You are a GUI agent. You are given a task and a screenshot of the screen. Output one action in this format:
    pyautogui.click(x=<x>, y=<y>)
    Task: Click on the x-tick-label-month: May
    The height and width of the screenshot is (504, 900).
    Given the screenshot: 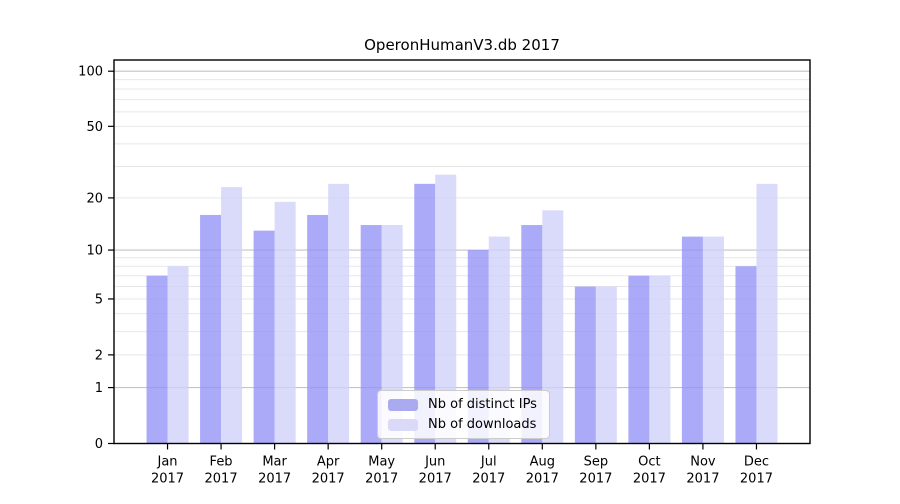 What is the action you would take?
    pyautogui.click(x=381, y=462)
    